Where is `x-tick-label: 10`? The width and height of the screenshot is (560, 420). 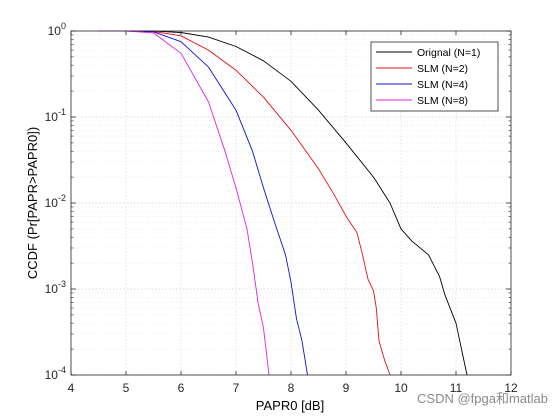 x-tick-label: 10 is located at coordinates (401, 388).